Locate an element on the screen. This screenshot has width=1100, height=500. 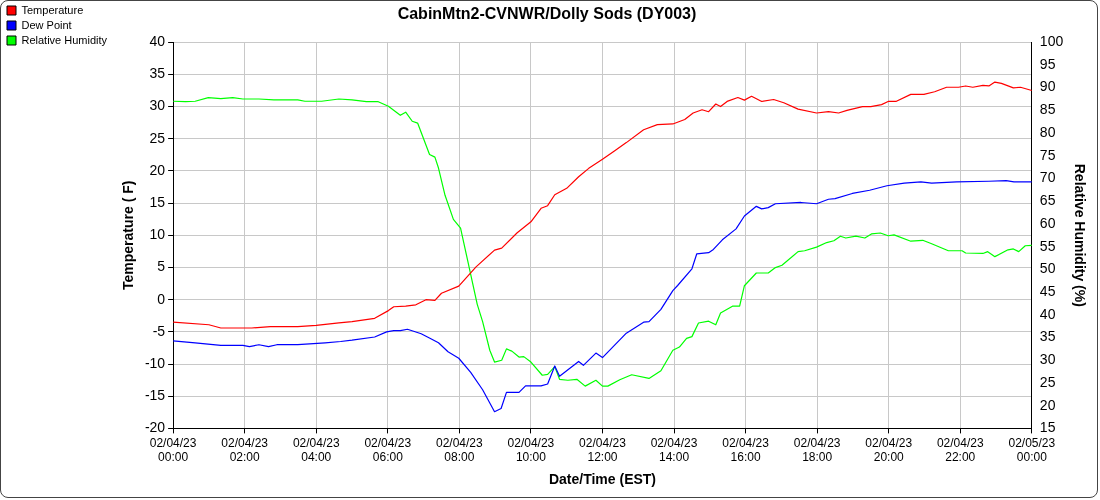
y2-tick-label: 55 is located at coordinates (1047, 245).